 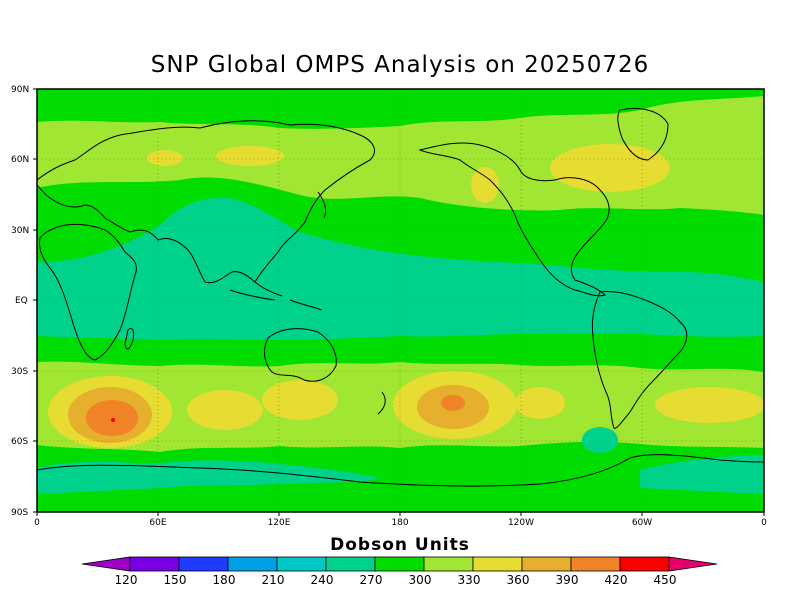 I want to click on coast-newzealand, so click(x=381, y=403).